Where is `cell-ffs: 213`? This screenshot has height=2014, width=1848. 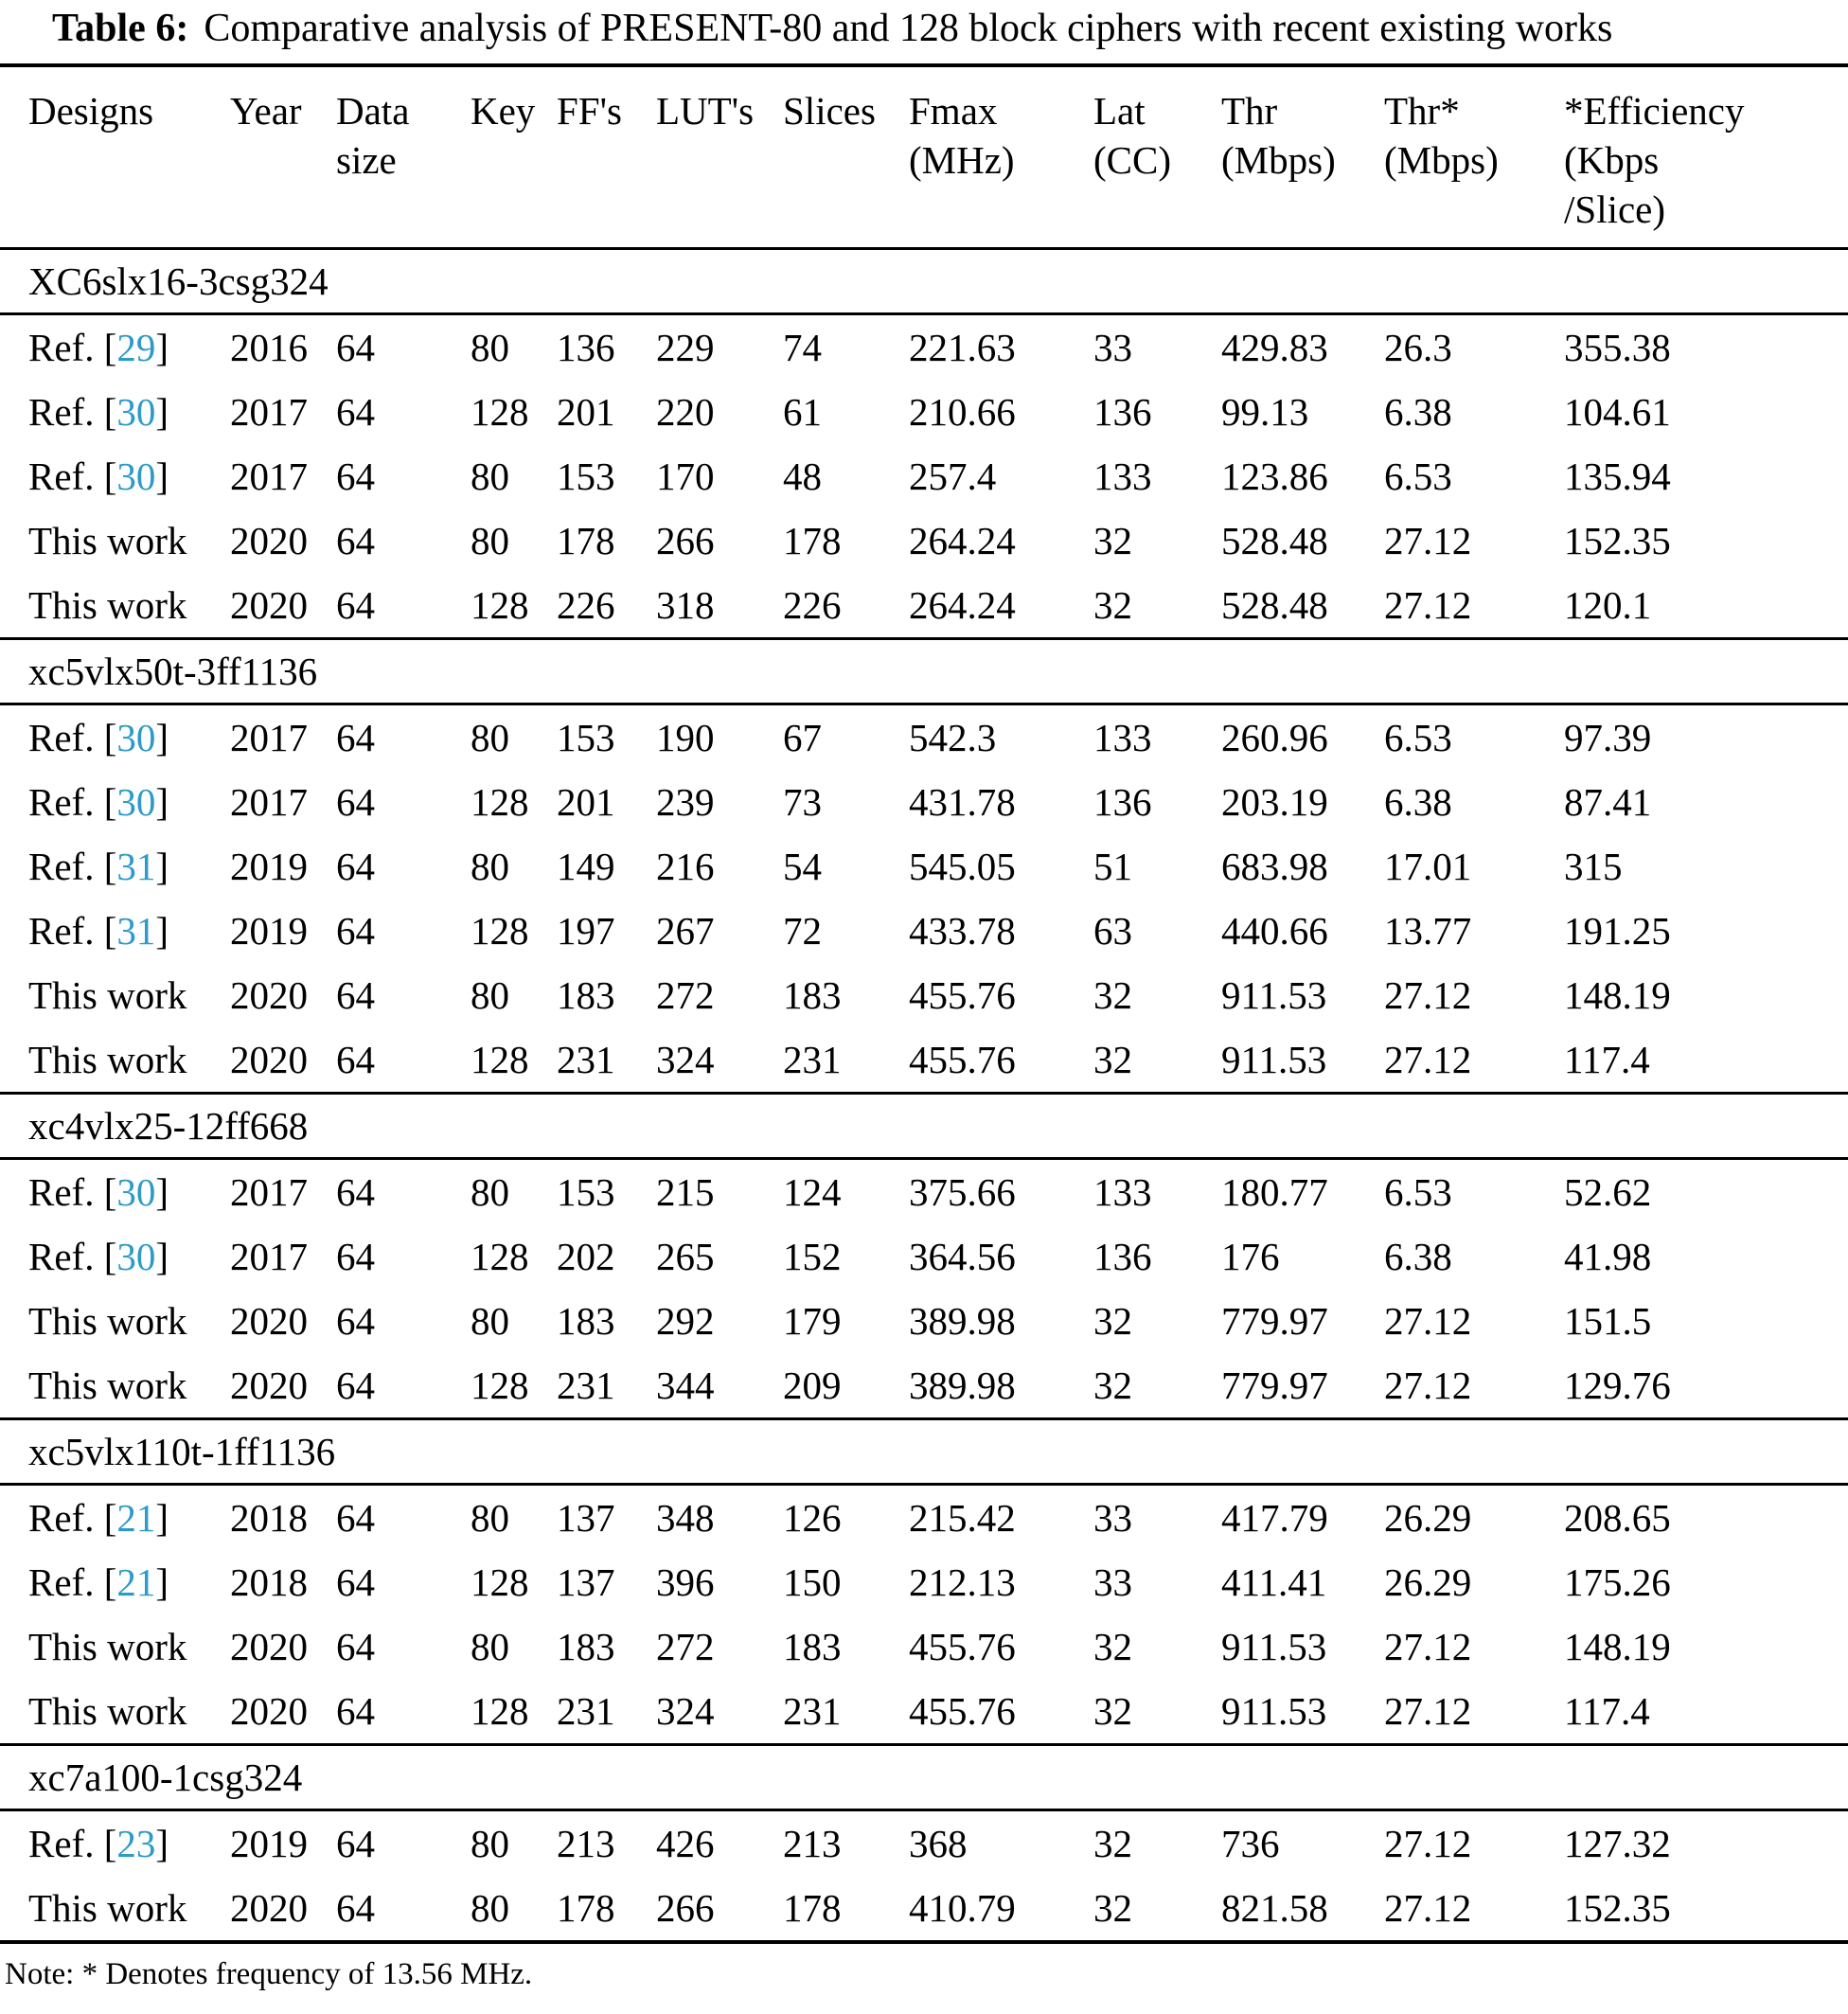
cell-ffs: 213 is located at coordinates (586, 1843).